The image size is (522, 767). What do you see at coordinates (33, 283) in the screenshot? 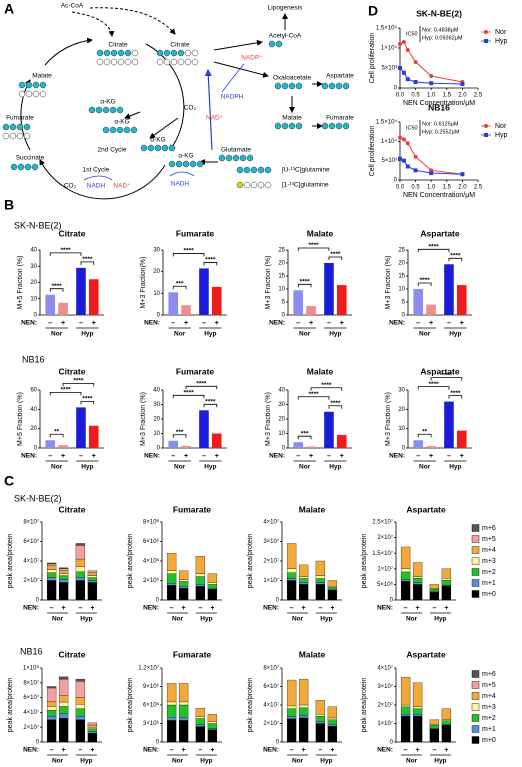
I see `y-tick-label: 20` at bounding box center [33, 283].